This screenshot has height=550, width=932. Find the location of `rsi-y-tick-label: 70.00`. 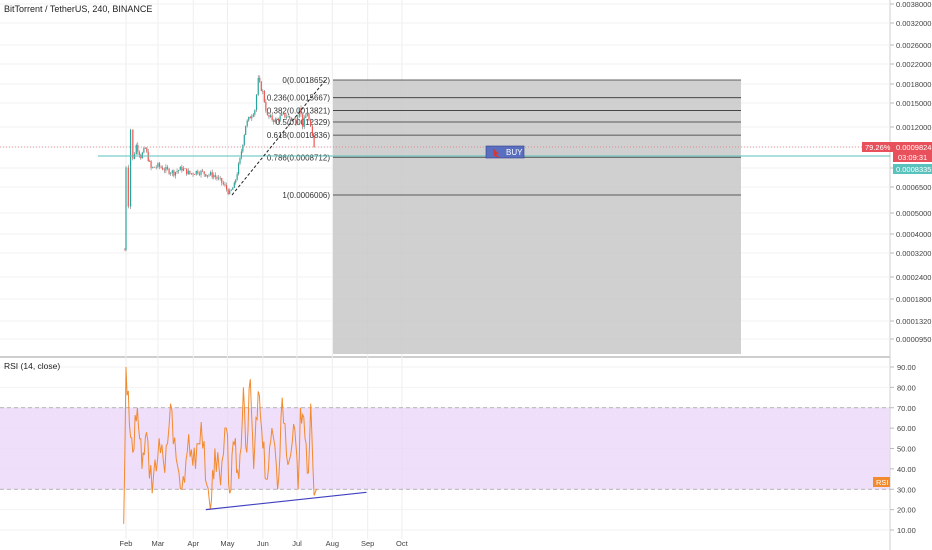

rsi-y-tick-label: 70.00 is located at coordinates (906, 408).